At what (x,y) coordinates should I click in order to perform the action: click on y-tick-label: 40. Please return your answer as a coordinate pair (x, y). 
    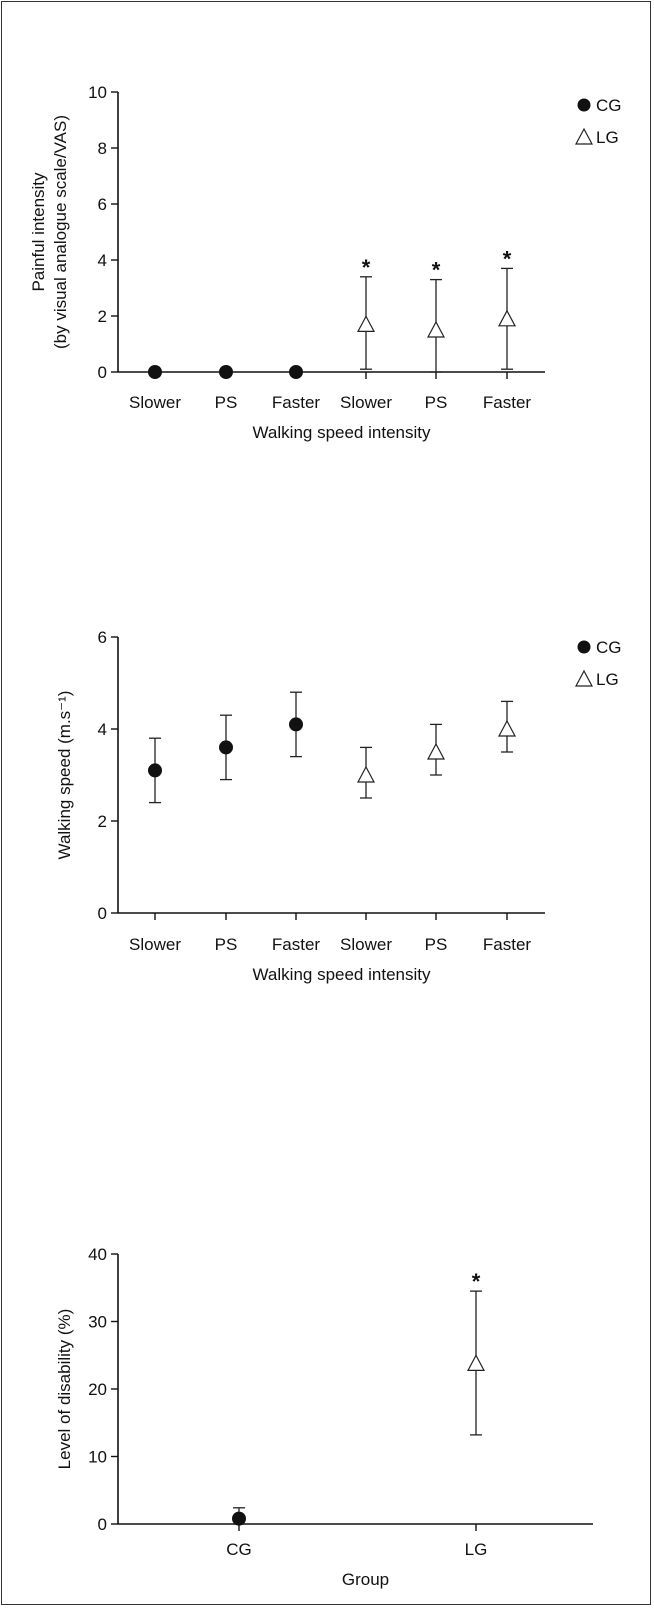
    Looking at the image, I should click on (97, 1254).